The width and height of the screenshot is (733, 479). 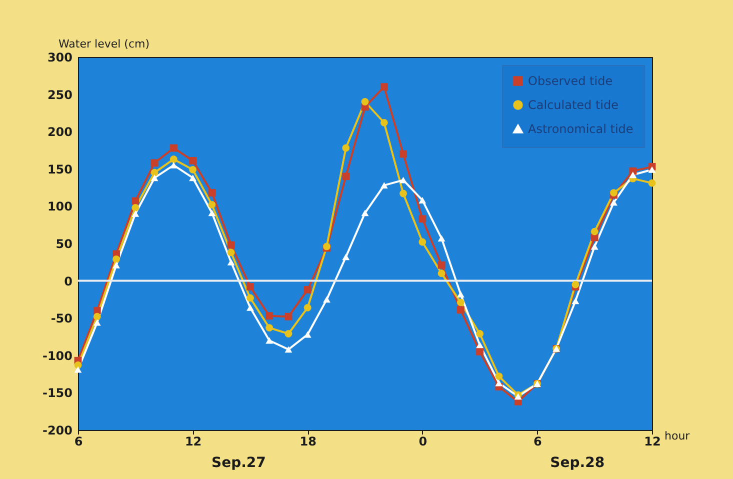 What do you see at coordinates (59, 207) in the screenshot?
I see `y-tick-label: 100` at bounding box center [59, 207].